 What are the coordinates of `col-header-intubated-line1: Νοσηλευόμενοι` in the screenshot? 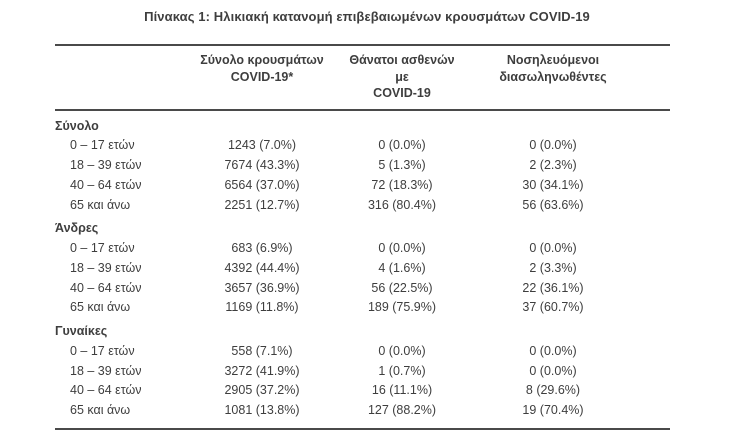 It's located at (553, 60).